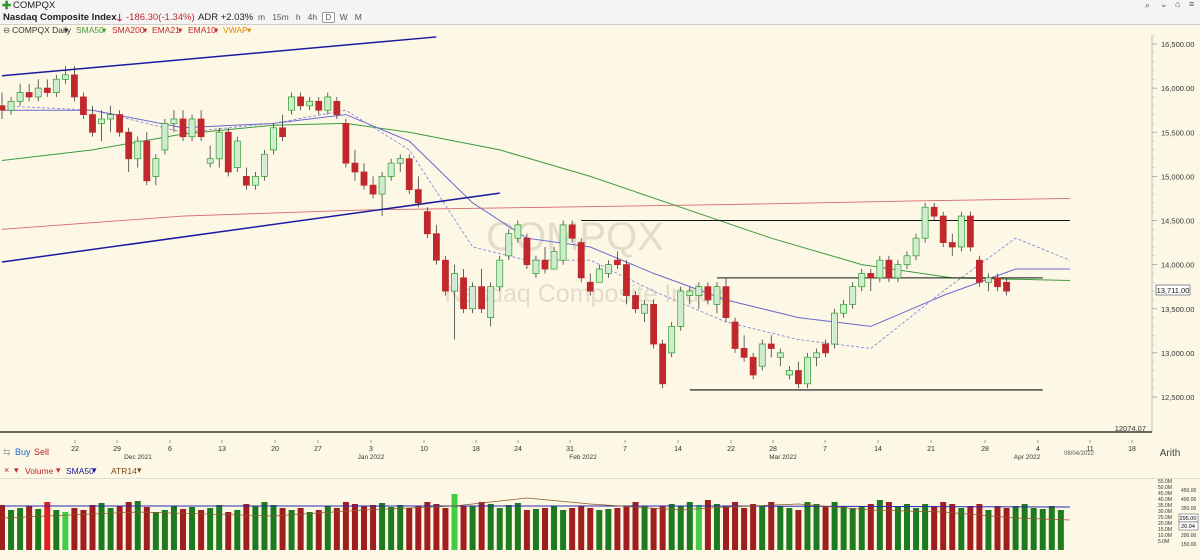 The image size is (1200, 560). Describe the element at coordinates (80, 471) in the screenshot. I see `volume-sma50-label: SMA50` at that location.